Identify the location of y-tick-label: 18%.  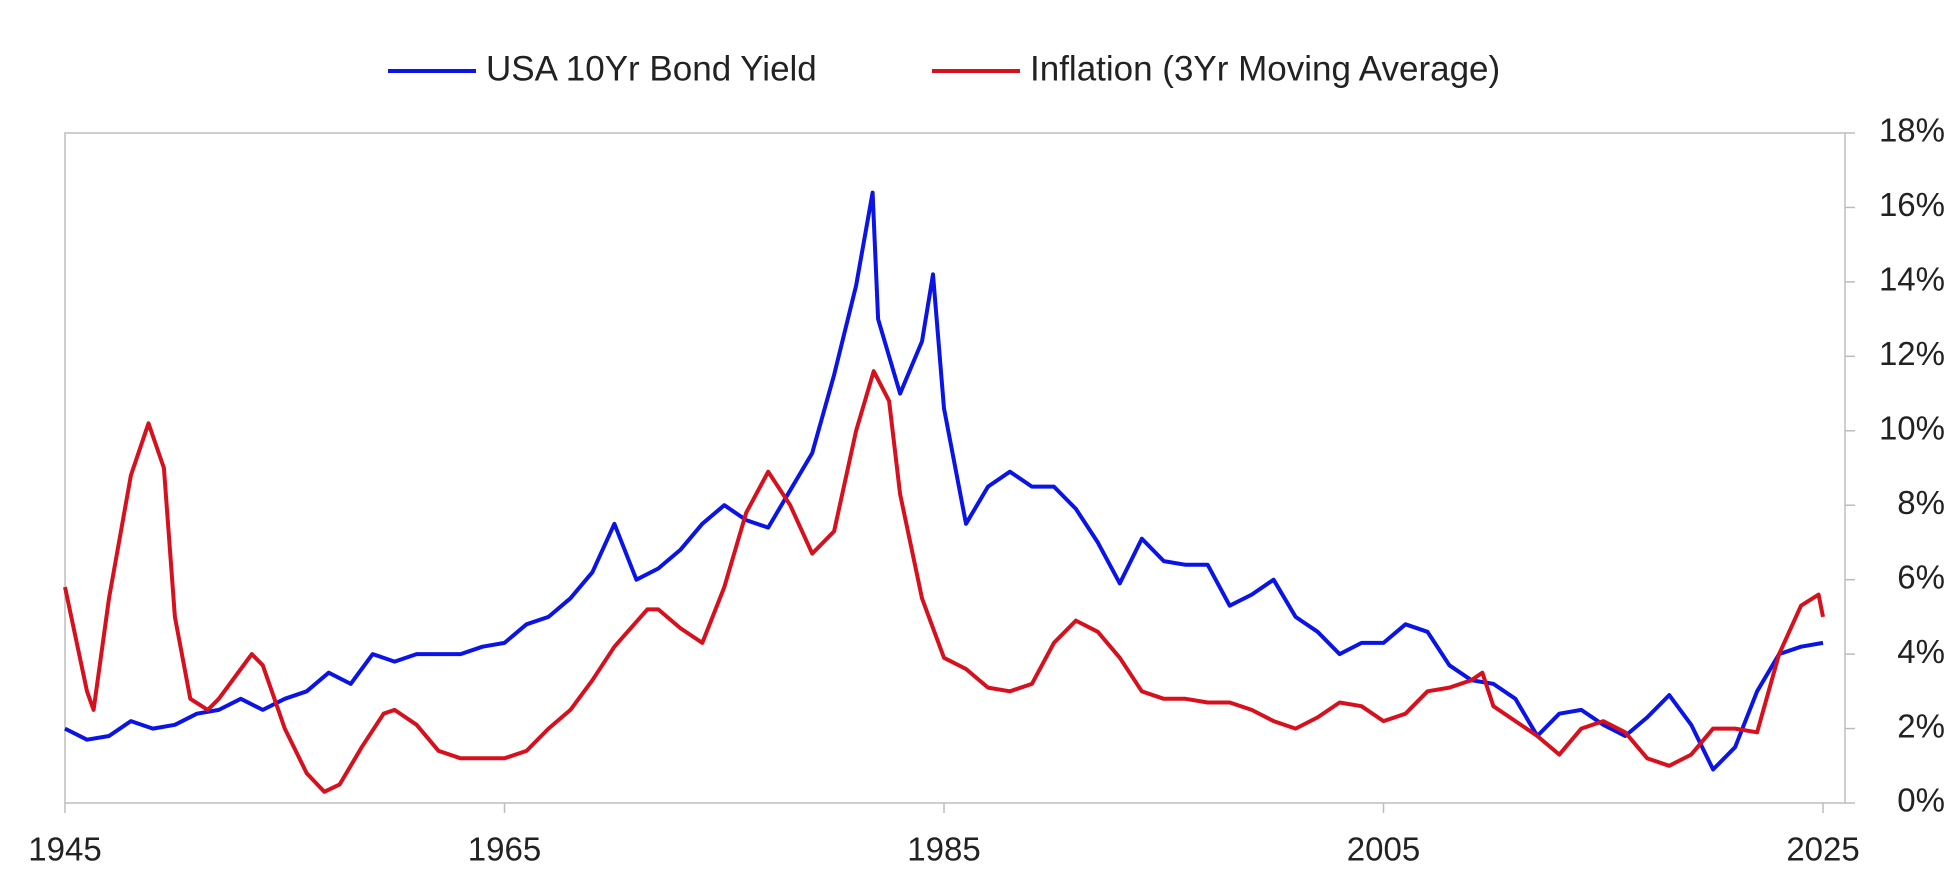
(1912, 130).